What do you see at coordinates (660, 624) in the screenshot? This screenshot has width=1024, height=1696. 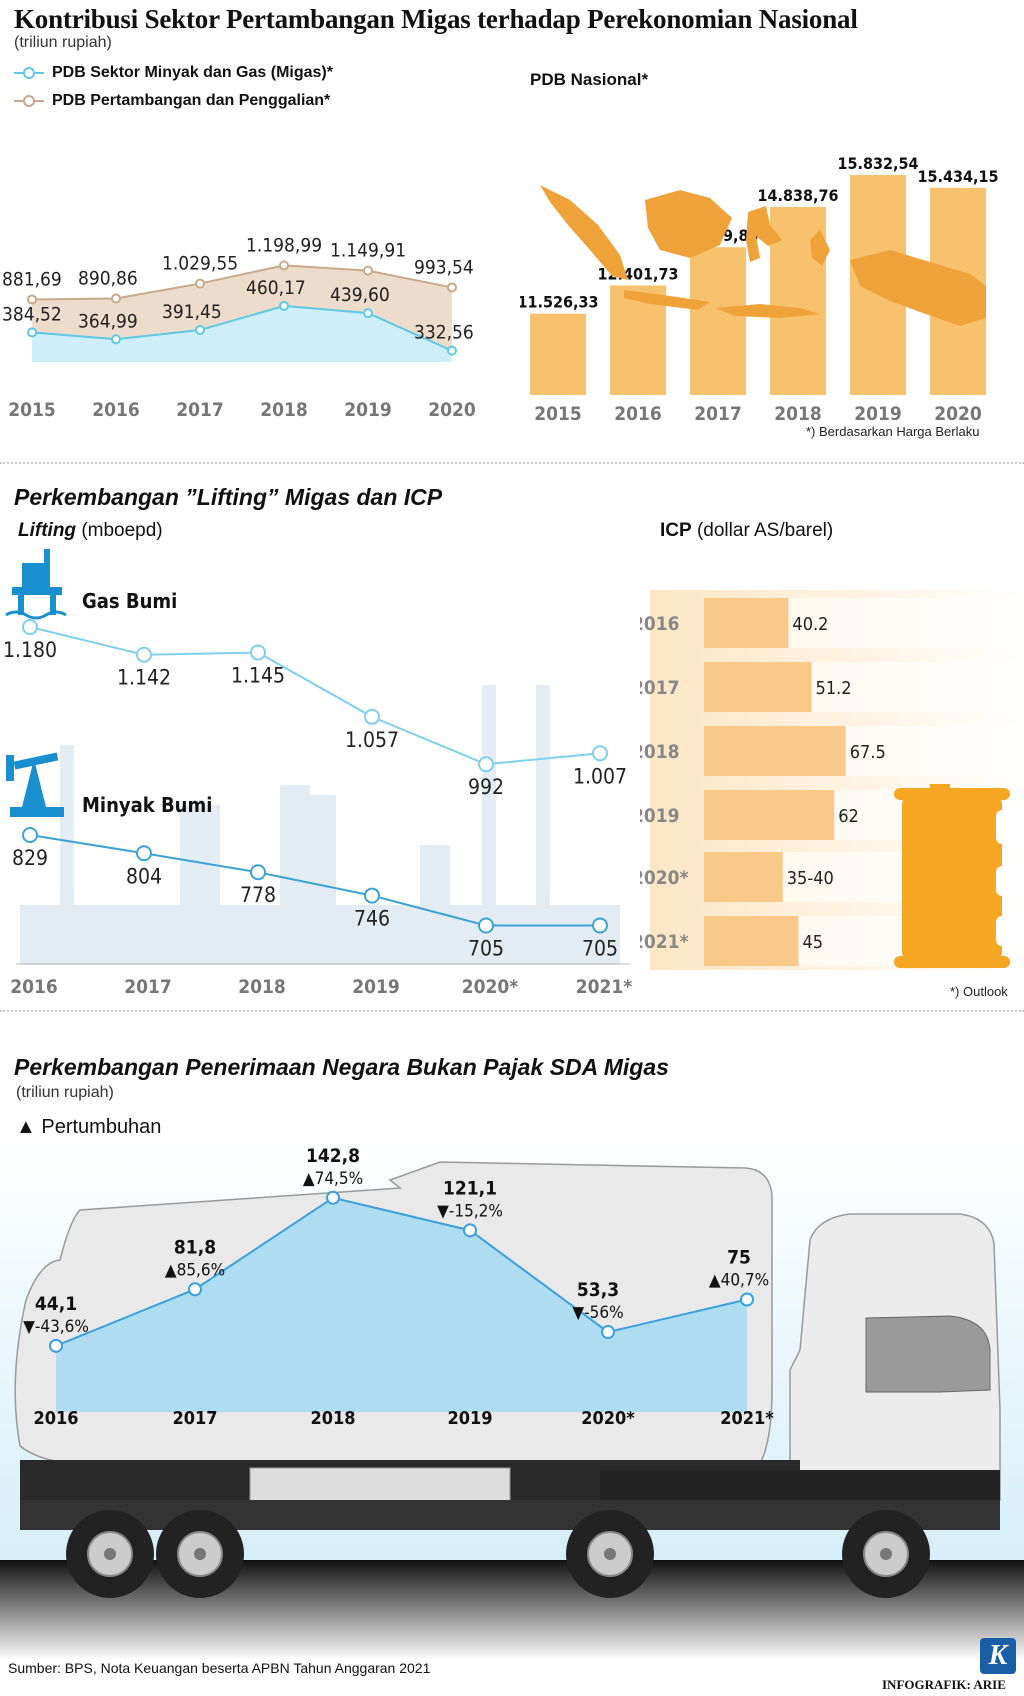 I see `icp-year-label: 2016` at bounding box center [660, 624].